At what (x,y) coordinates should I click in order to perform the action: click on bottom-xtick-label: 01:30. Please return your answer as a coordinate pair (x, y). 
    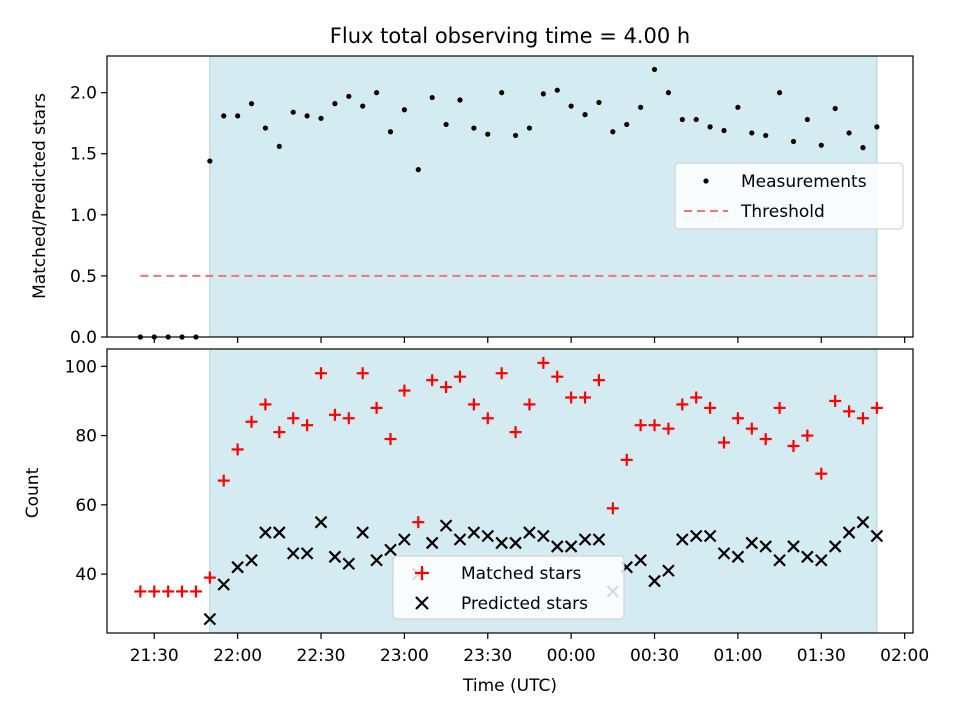
    Looking at the image, I should click on (821, 656).